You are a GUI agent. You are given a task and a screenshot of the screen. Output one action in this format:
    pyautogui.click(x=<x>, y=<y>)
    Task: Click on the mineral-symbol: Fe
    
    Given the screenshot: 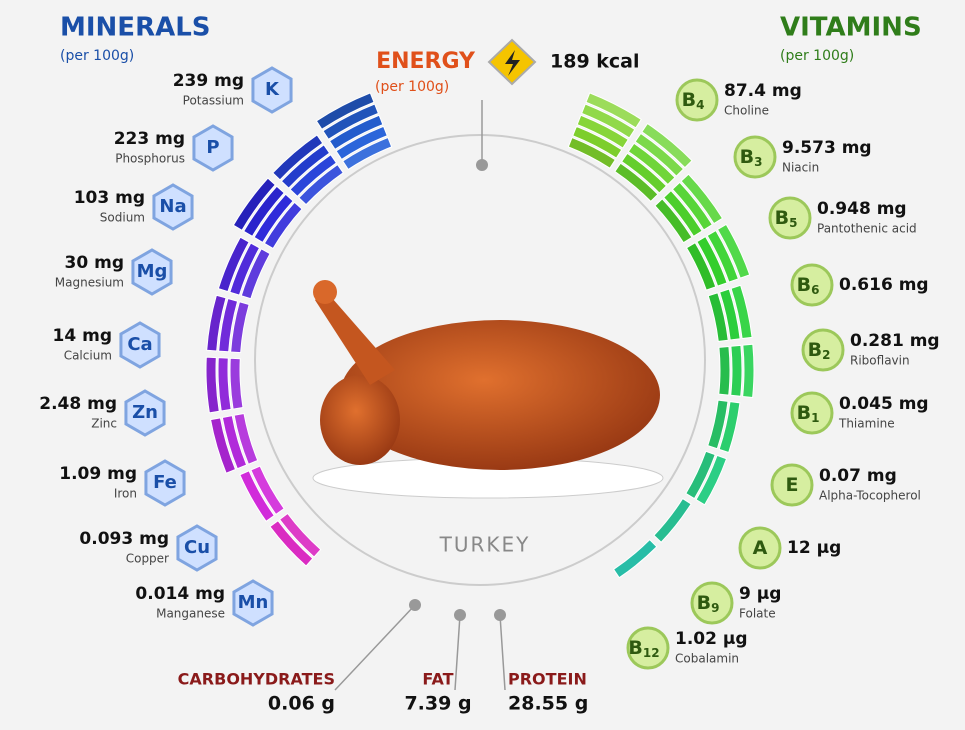 What is the action you would take?
    pyautogui.click(x=165, y=482)
    